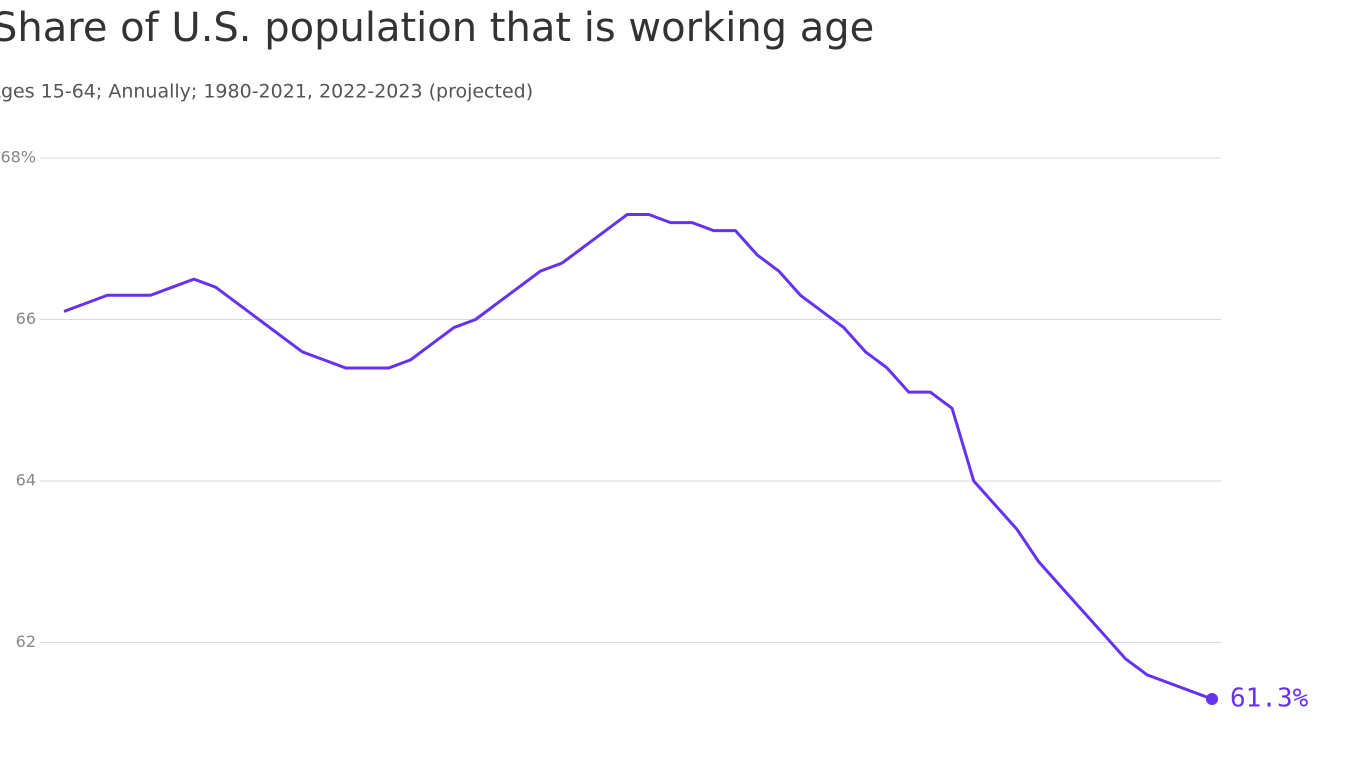 The height and width of the screenshot is (768, 1366). Describe the element at coordinates (26, 480) in the screenshot. I see `y-tick-label: 64` at that location.